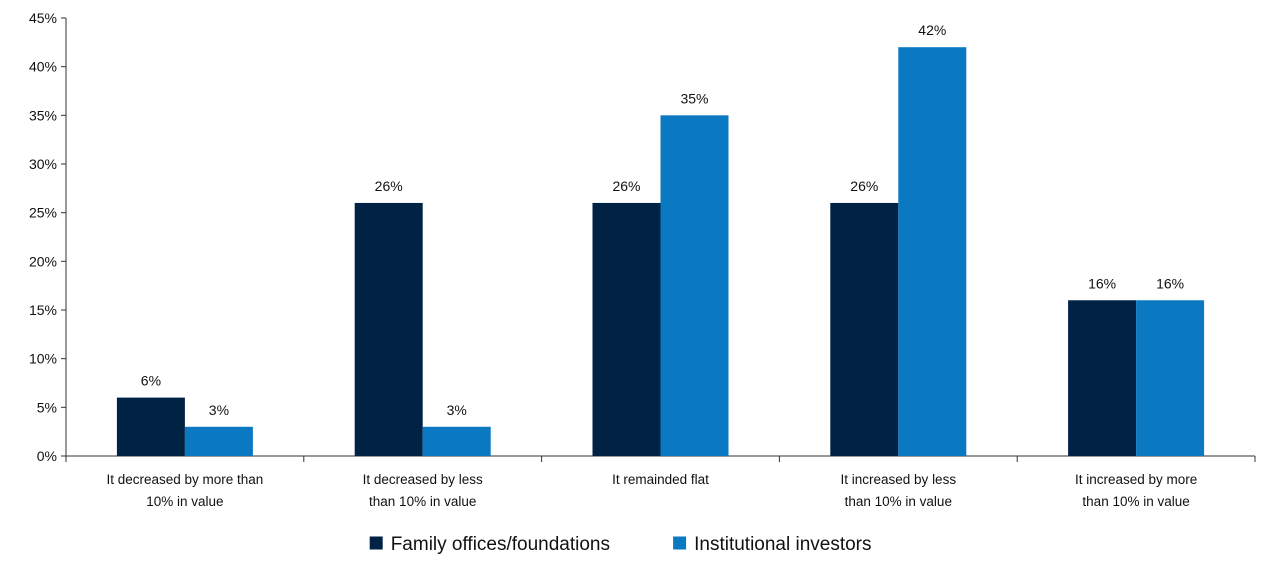 The height and width of the screenshot is (565, 1280). I want to click on y-tick-label: 45%, so click(43, 18).